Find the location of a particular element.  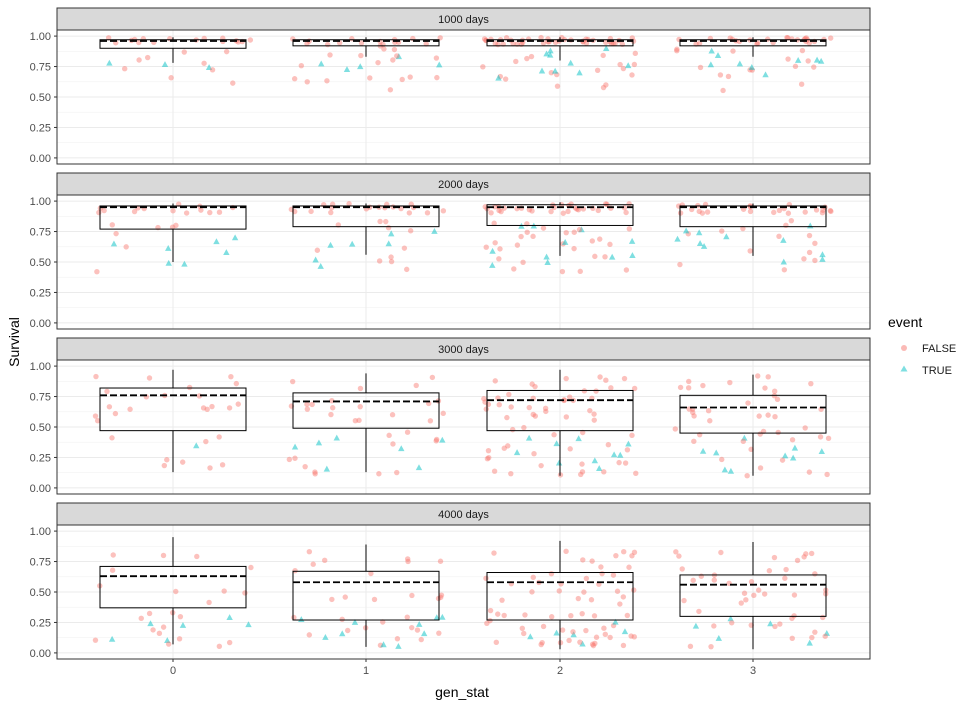

legend-title: event is located at coordinates (905, 322).